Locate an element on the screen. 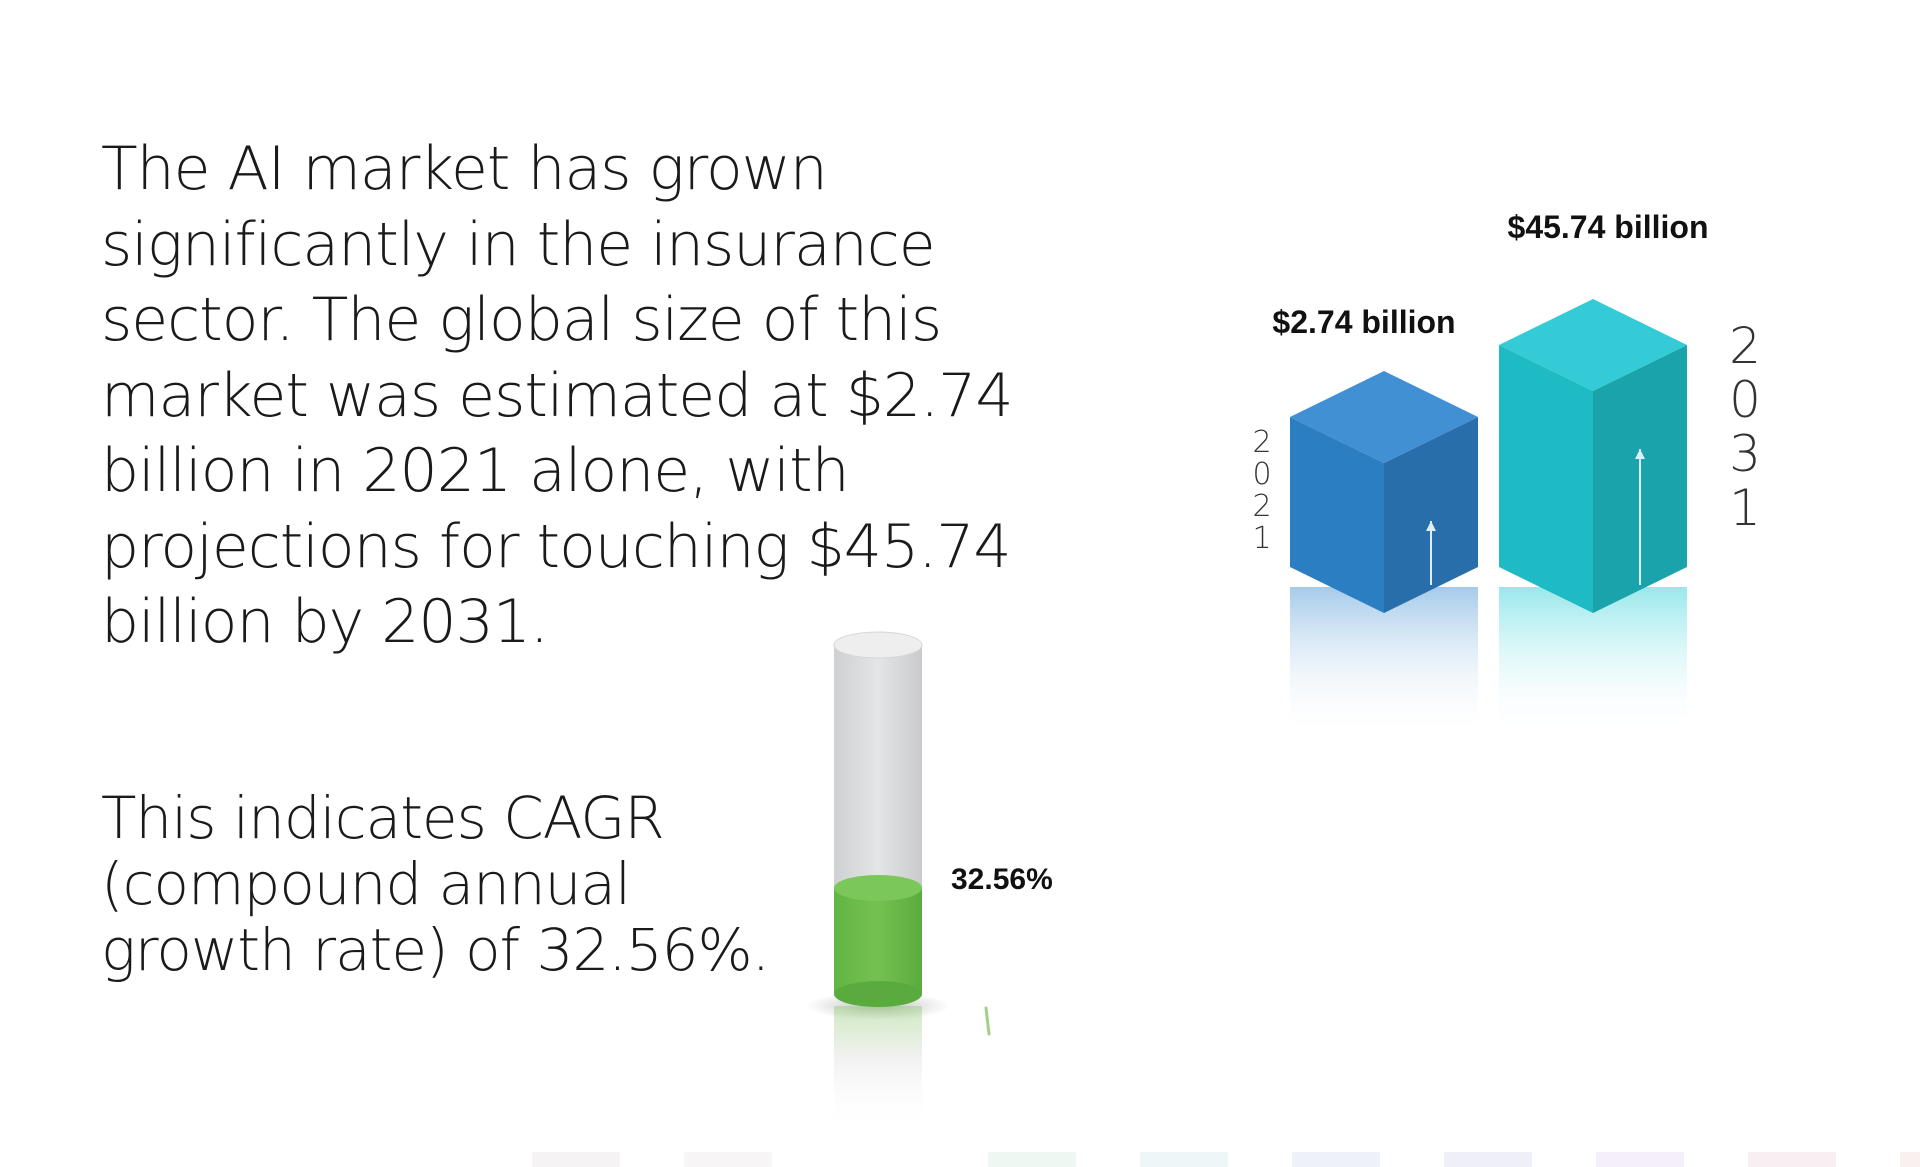  cagr-value-label: 32.56% is located at coordinates (1002, 879).